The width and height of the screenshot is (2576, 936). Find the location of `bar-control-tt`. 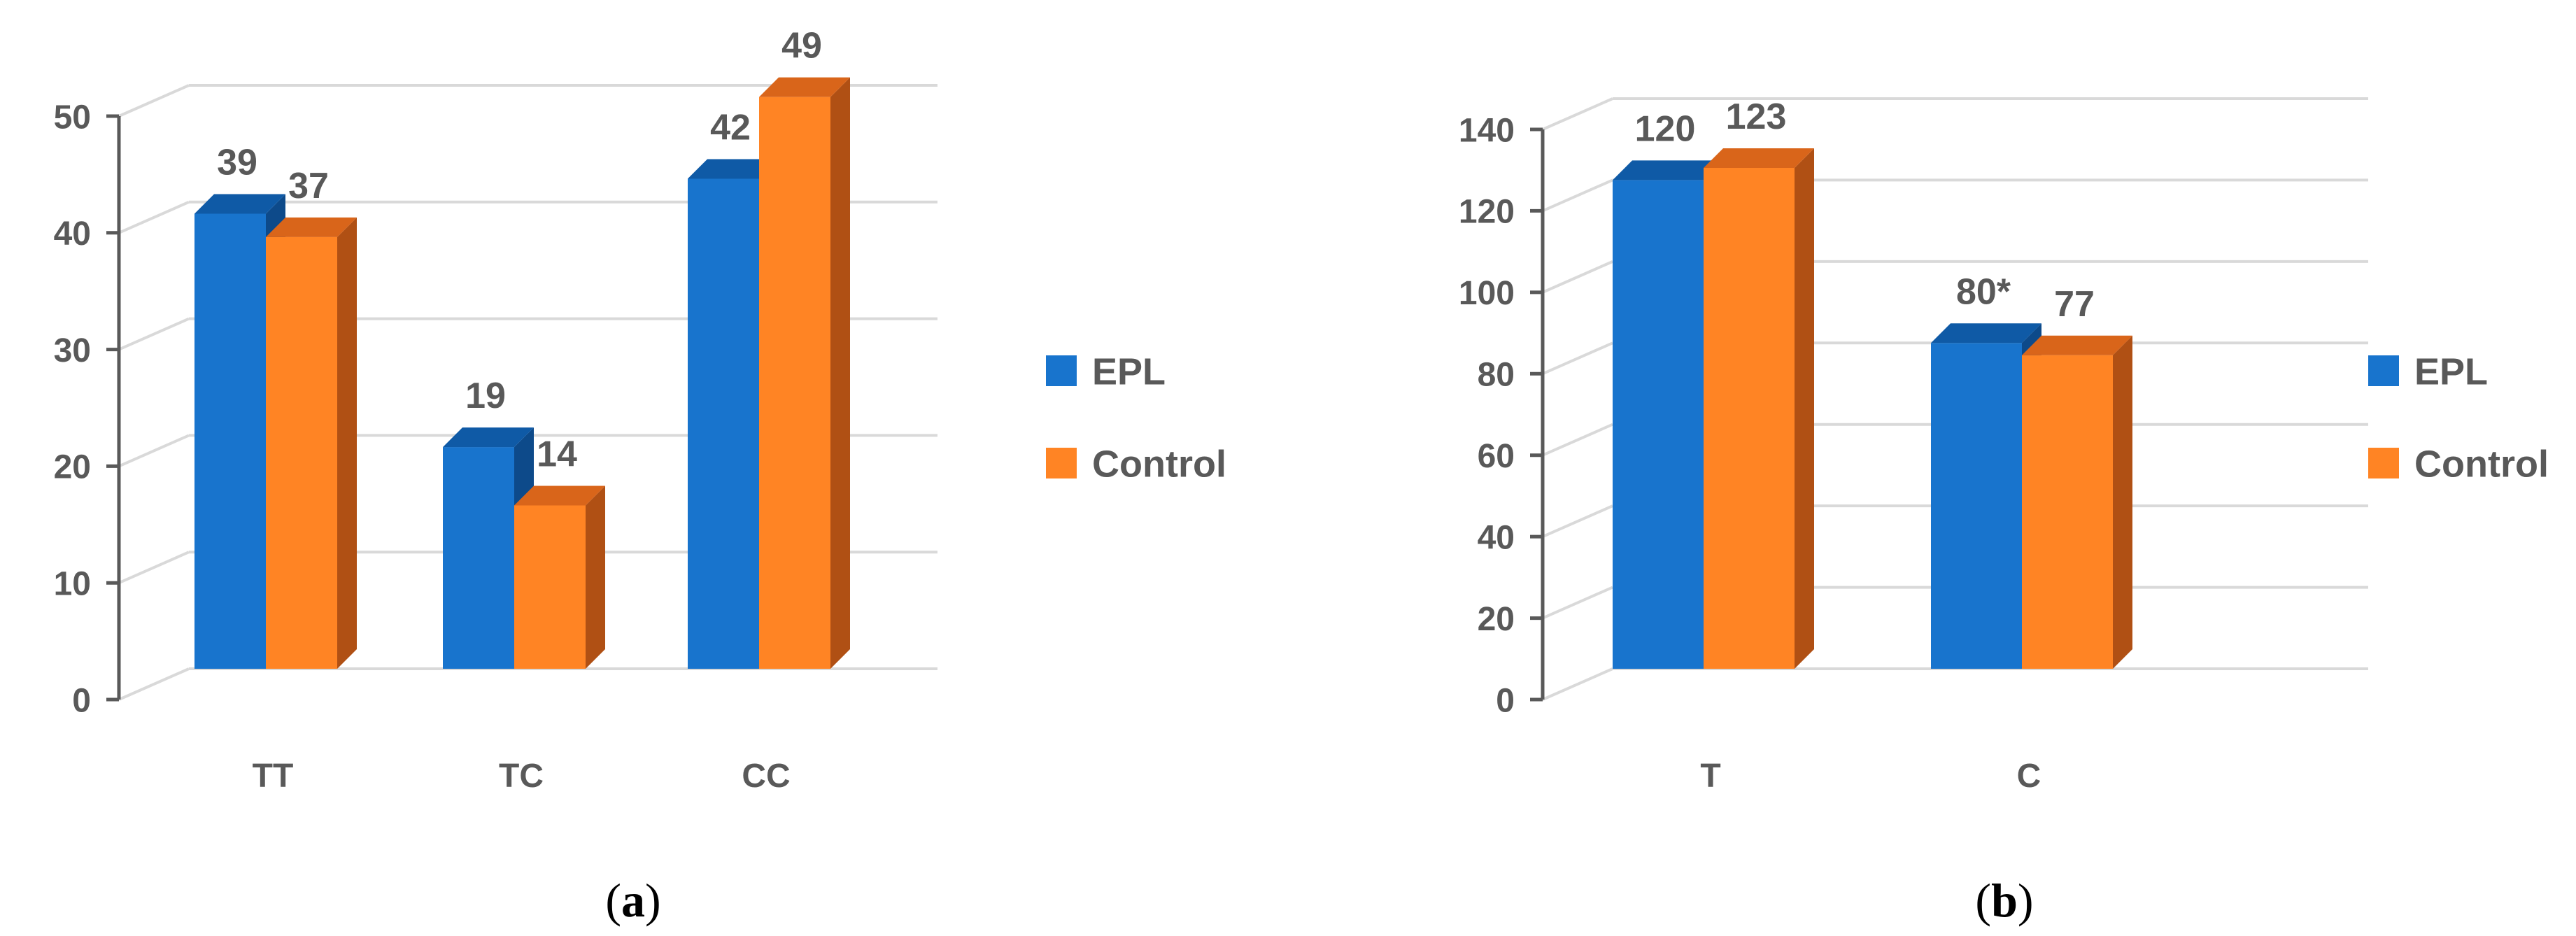

bar-control-tt is located at coordinates (301, 452).